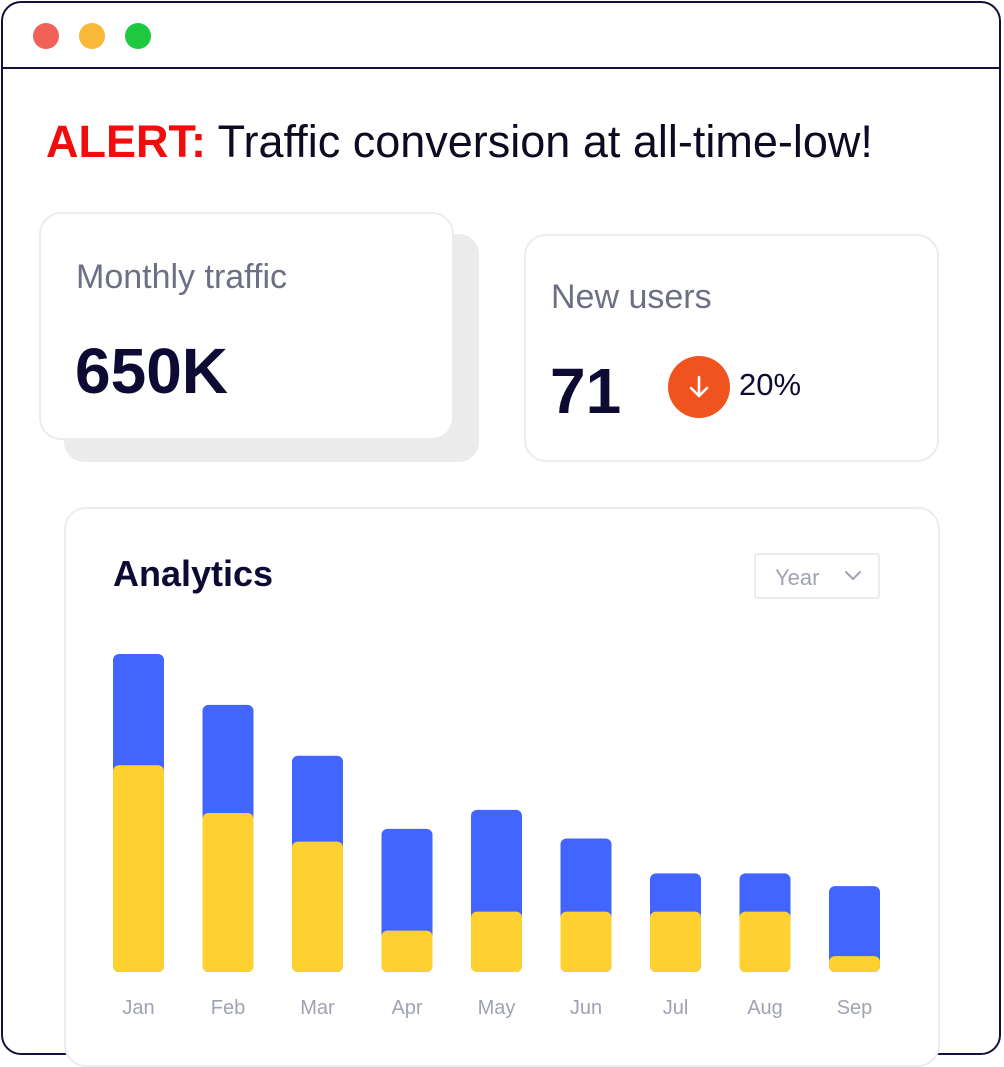  What do you see at coordinates (675, 941) in the screenshot?
I see `bar-converted-jul` at bounding box center [675, 941].